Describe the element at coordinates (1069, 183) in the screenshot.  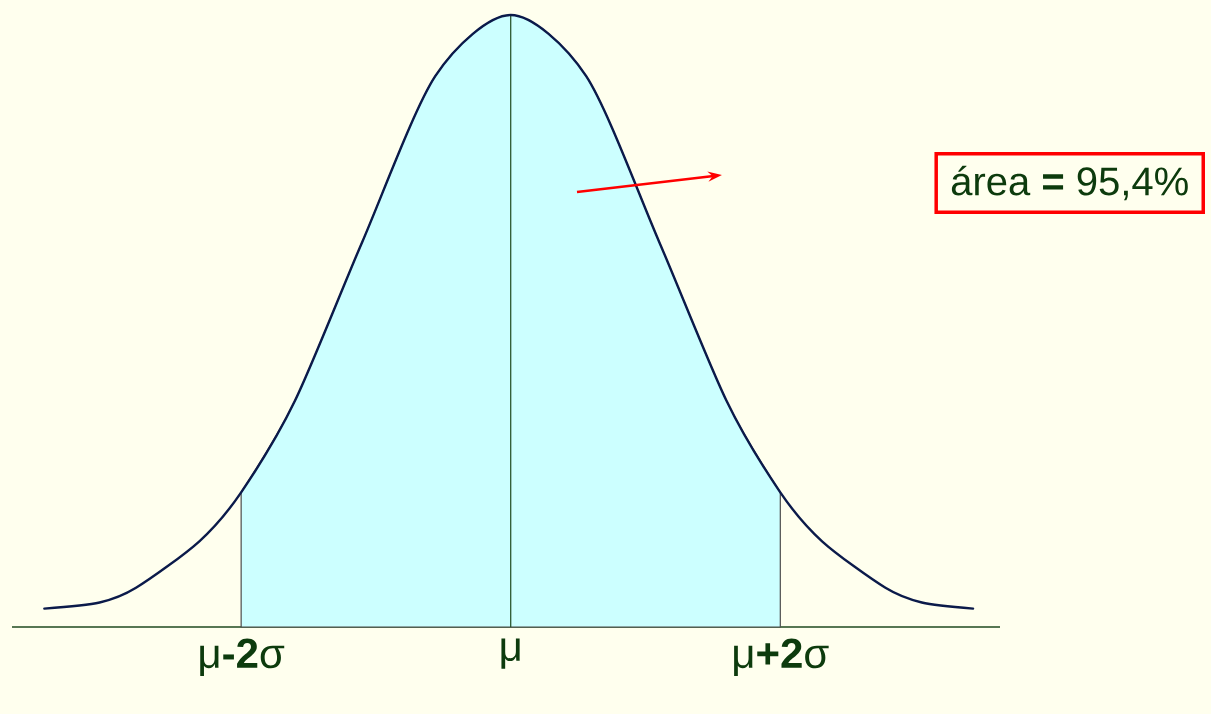
I see `annotation: área = 95,4%` at that location.